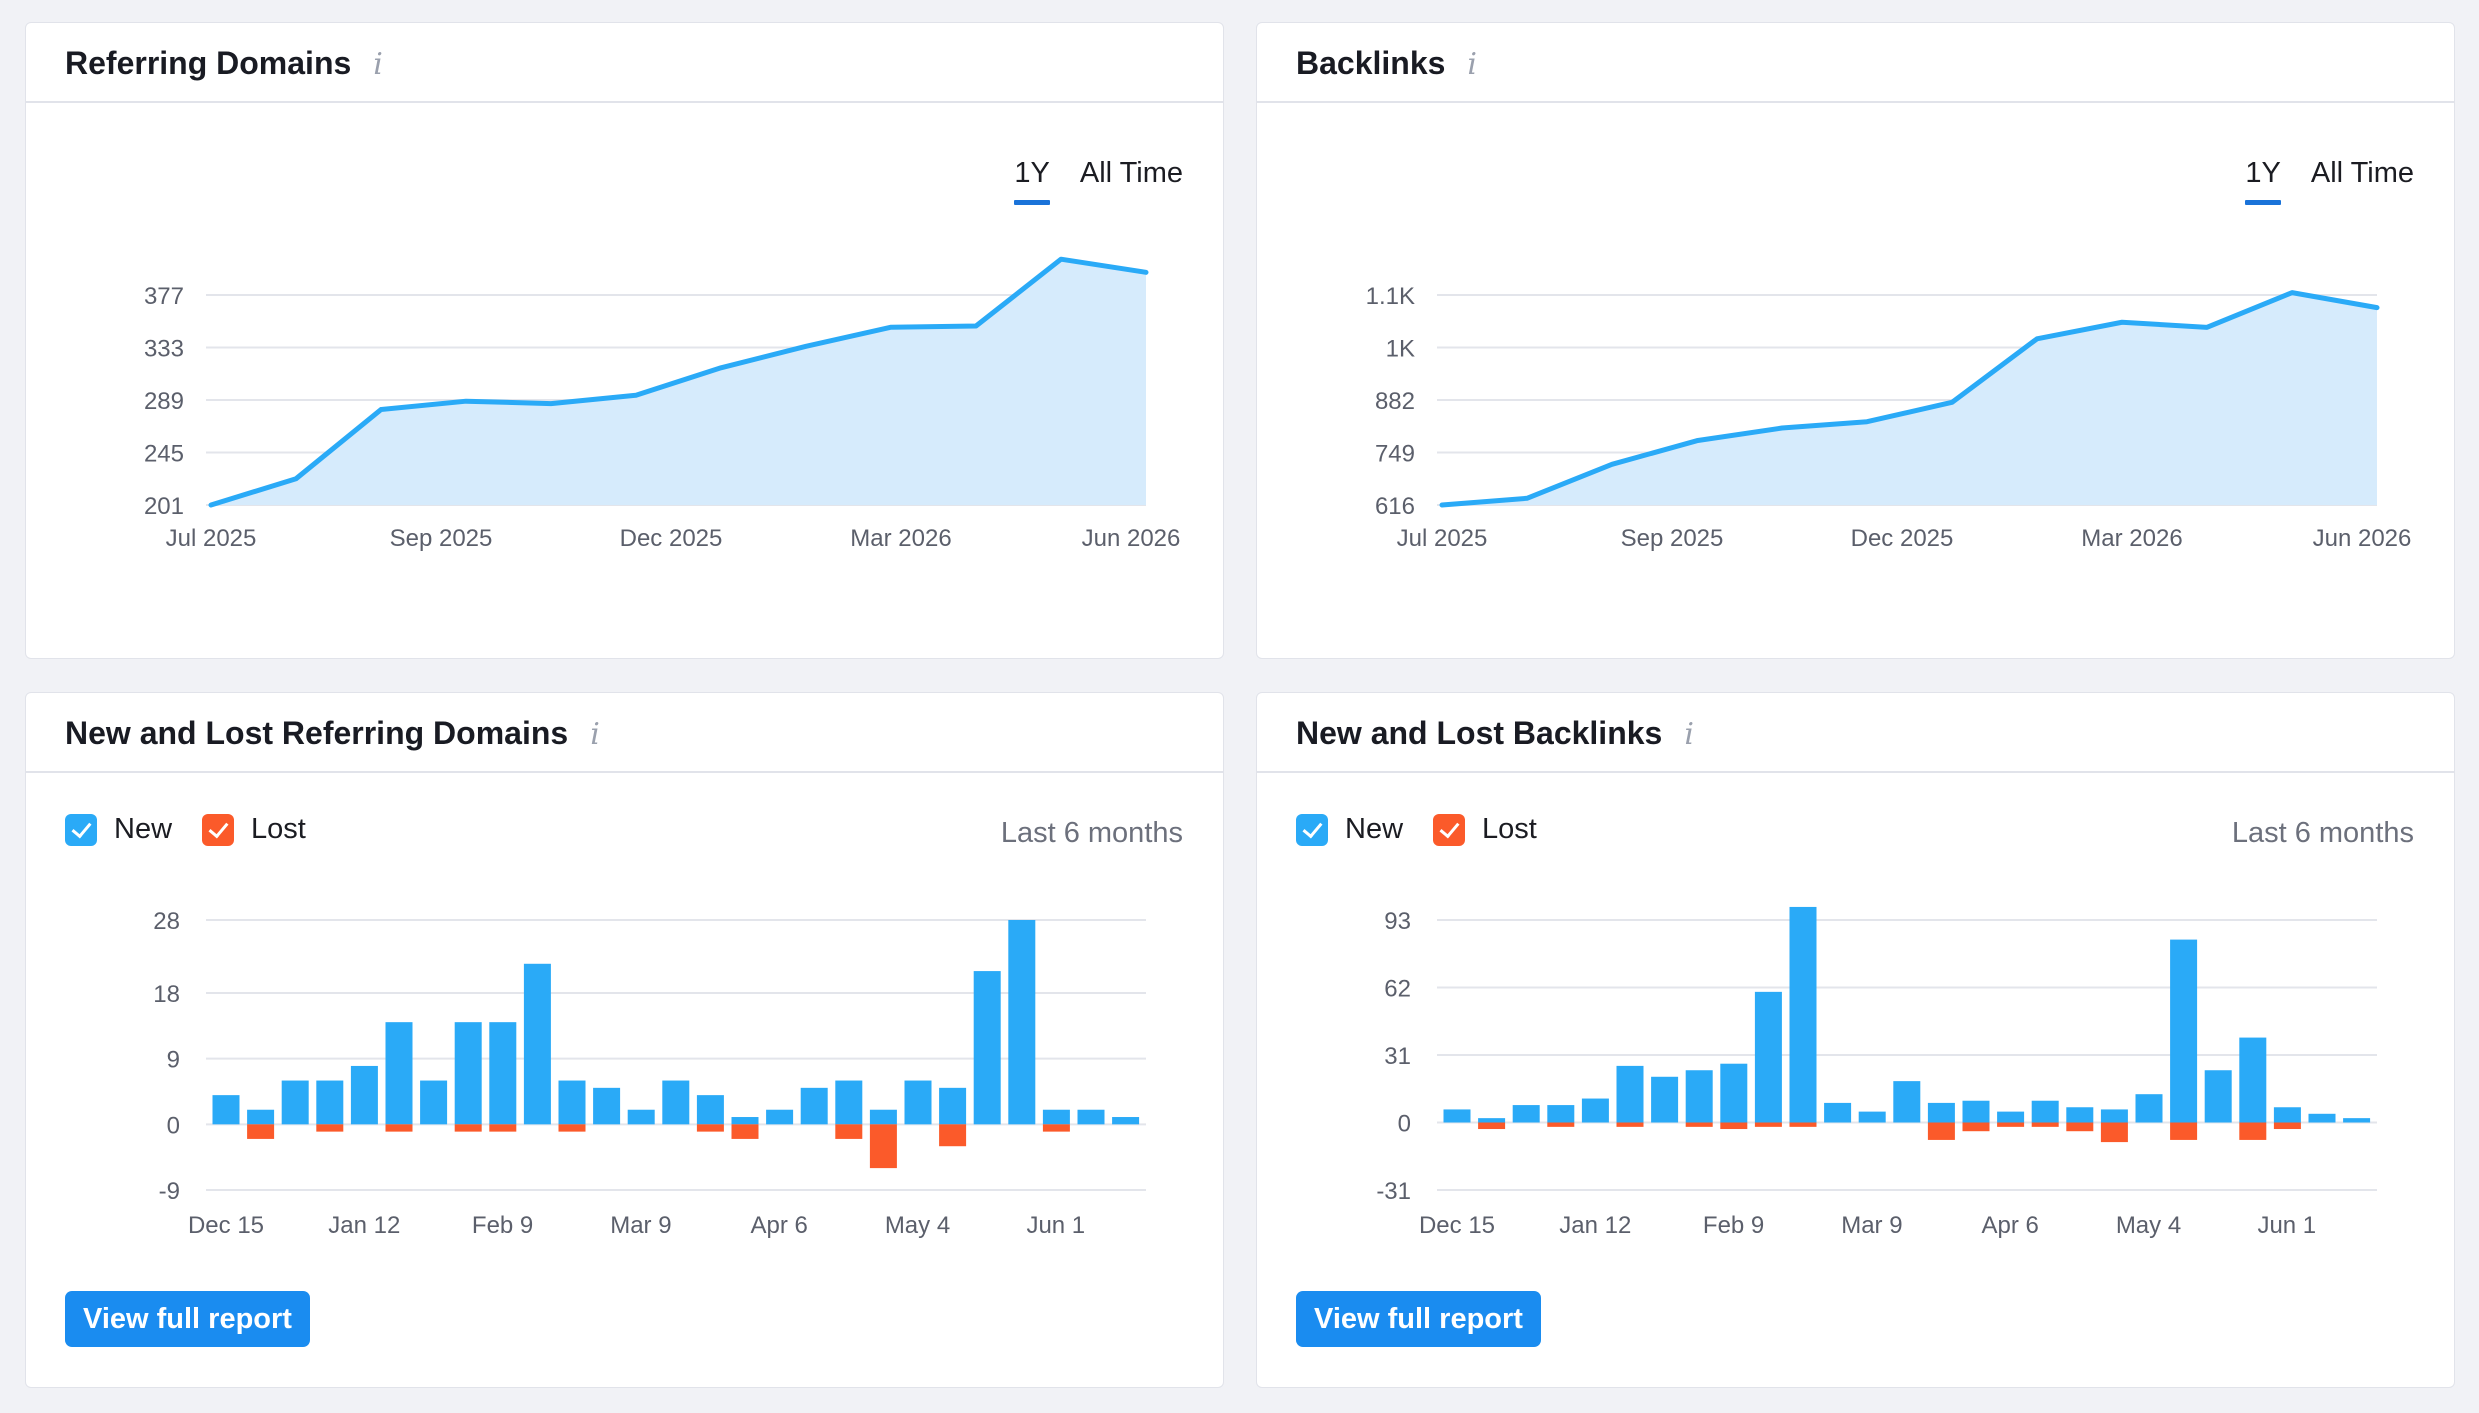 The width and height of the screenshot is (2479, 1413). Describe the element at coordinates (1091, 833) in the screenshot. I see `period-label: Last 6 months` at that location.